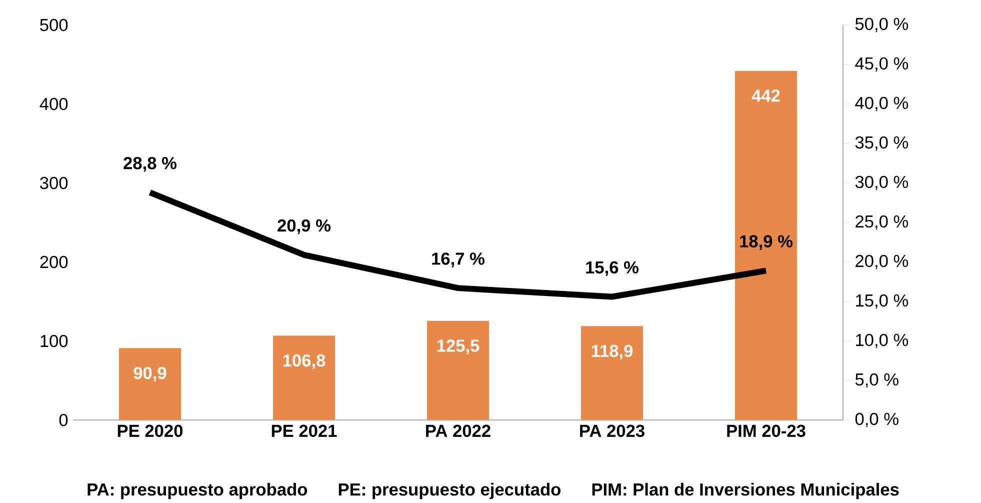 This screenshot has height=503, width=981. Describe the element at coordinates (54, 104) in the screenshot. I see `y-tick-label: 400` at that location.